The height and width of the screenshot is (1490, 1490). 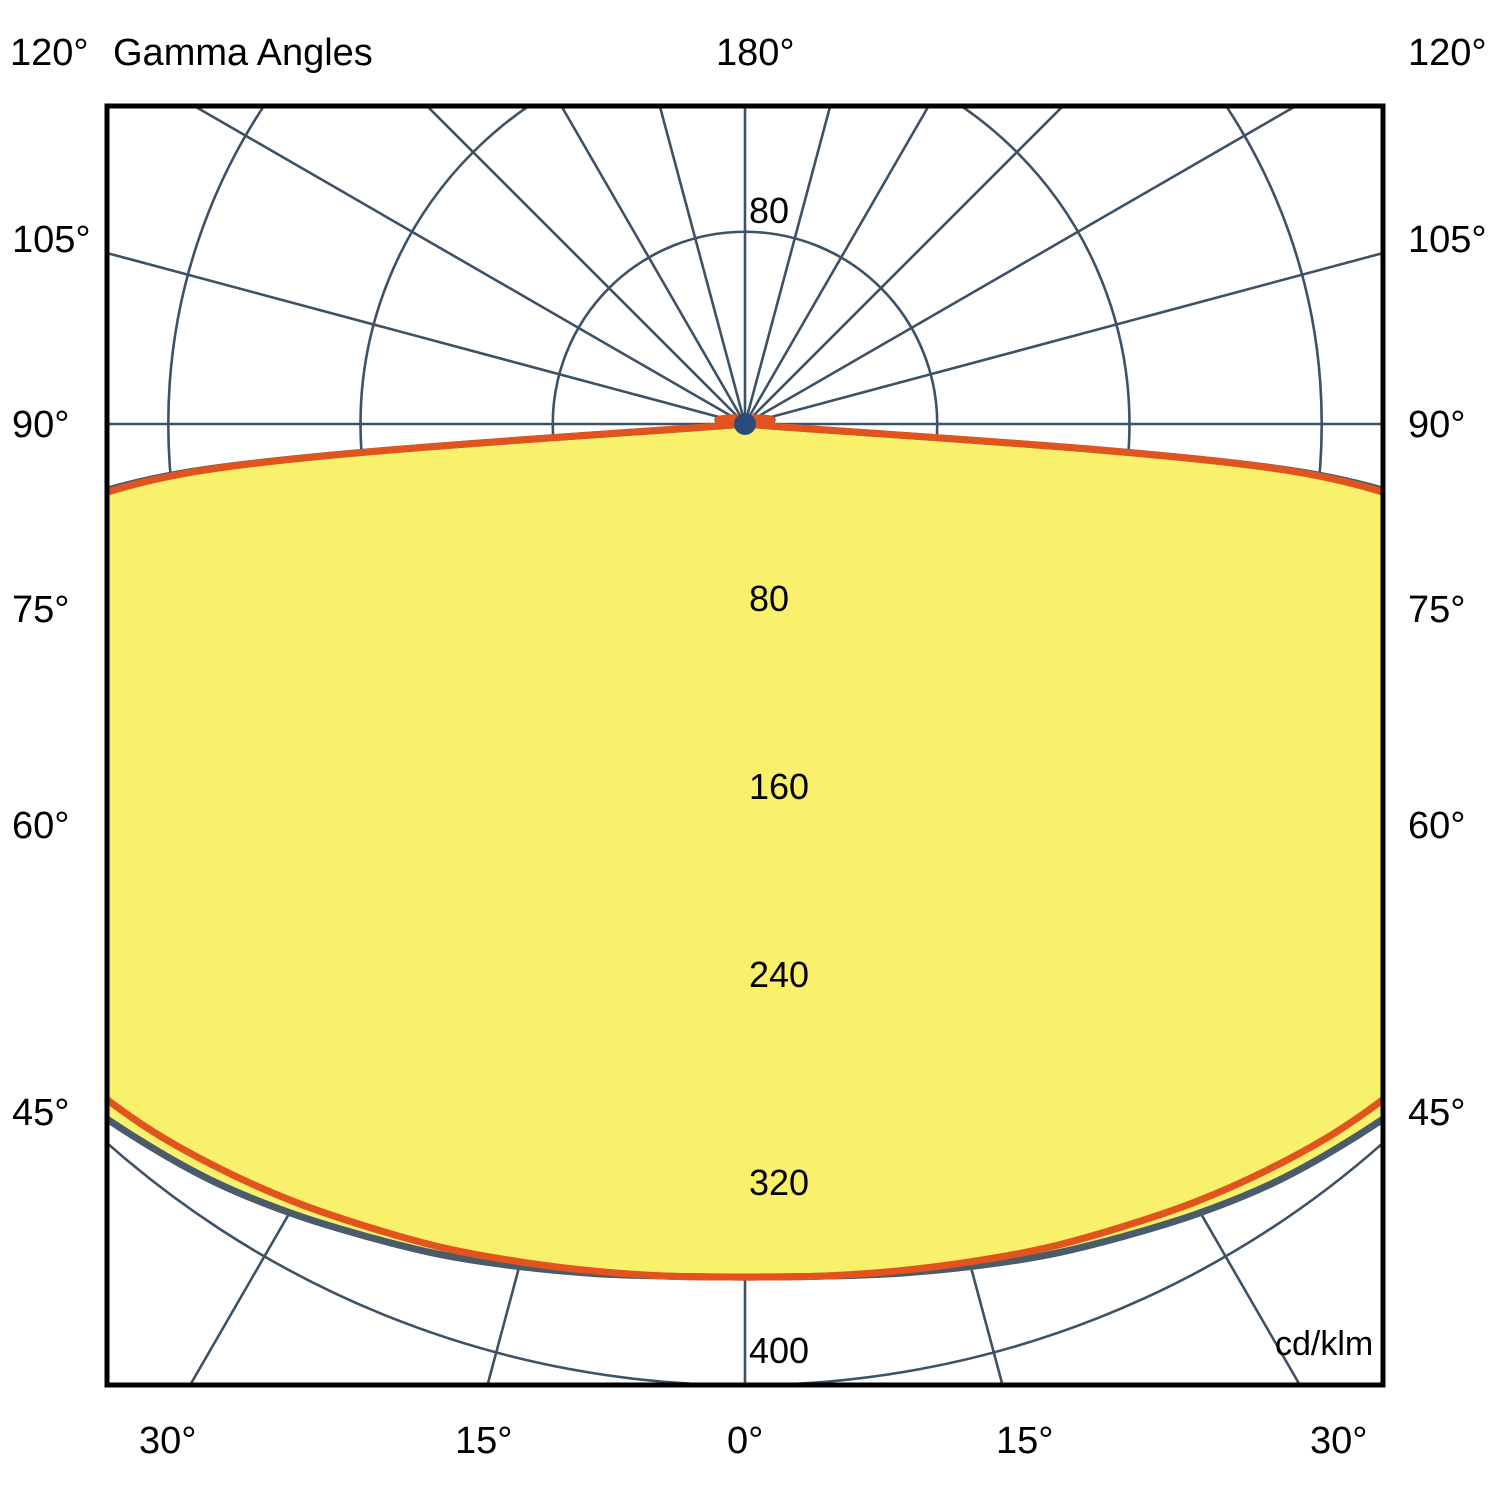 I want to click on axis-label-left-90: 90°, so click(x=41, y=425).